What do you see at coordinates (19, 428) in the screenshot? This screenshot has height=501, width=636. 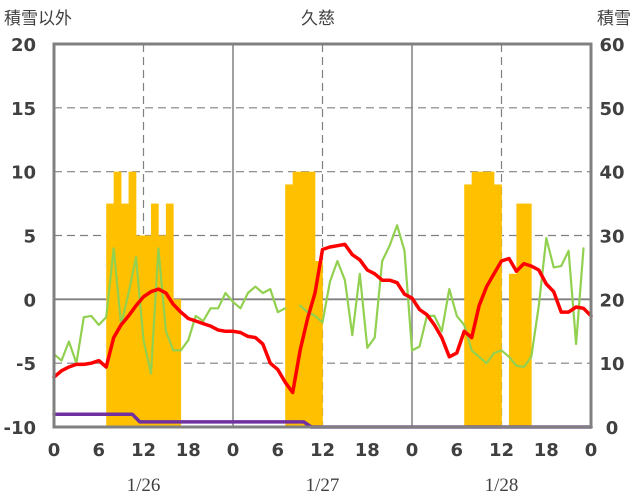 I see `left-tick-label: -10` at bounding box center [19, 428].